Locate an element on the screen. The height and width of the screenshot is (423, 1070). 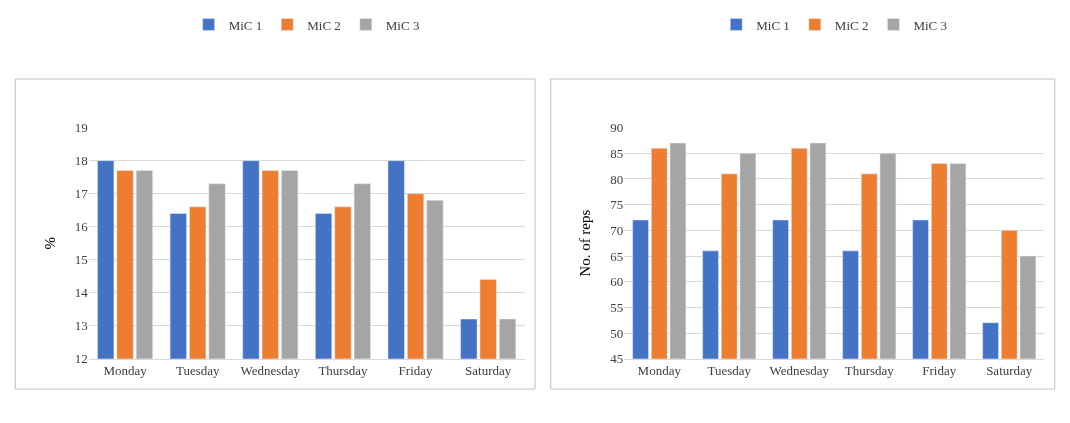
y-tick-label: 75 is located at coordinates (617, 205).